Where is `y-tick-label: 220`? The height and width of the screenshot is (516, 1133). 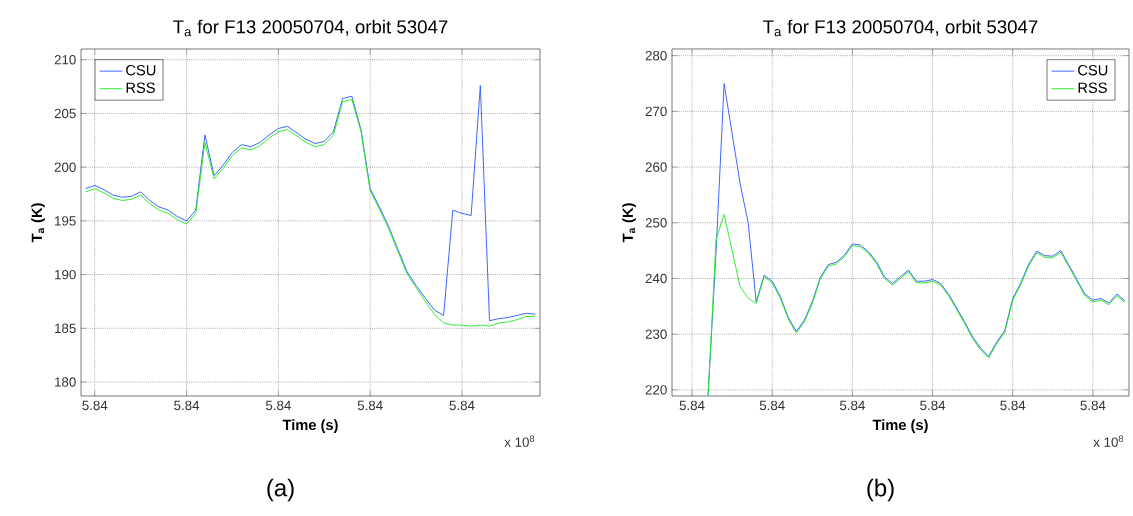 y-tick-label: 220 is located at coordinates (656, 390).